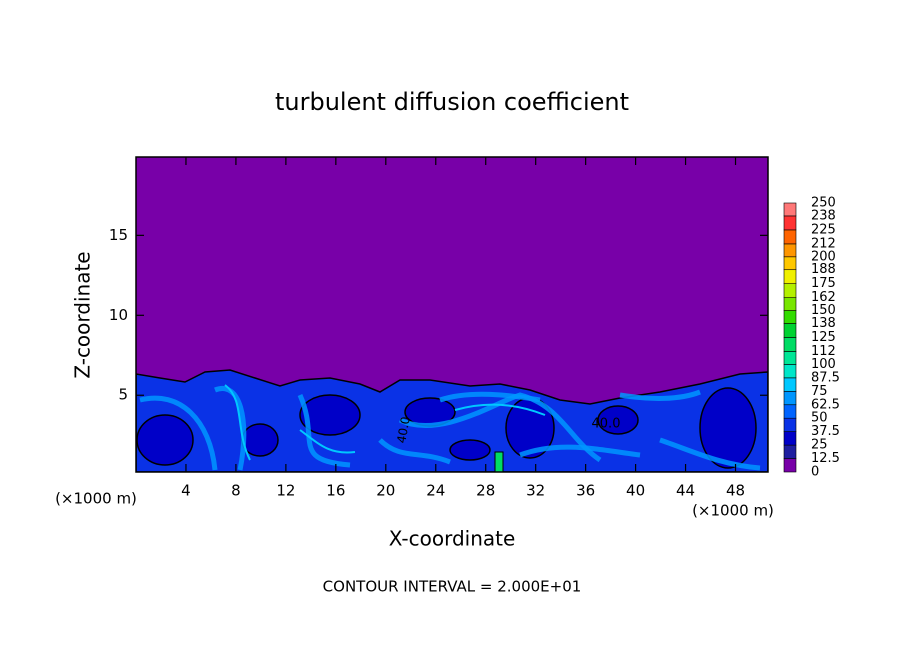  What do you see at coordinates (585, 491) in the screenshot?
I see `x-tick-label: 36` at bounding box center [585, 491].